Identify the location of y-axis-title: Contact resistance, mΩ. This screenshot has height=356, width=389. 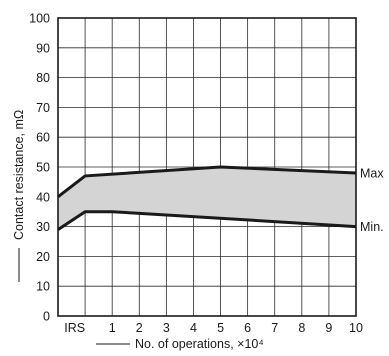
(19, 175).